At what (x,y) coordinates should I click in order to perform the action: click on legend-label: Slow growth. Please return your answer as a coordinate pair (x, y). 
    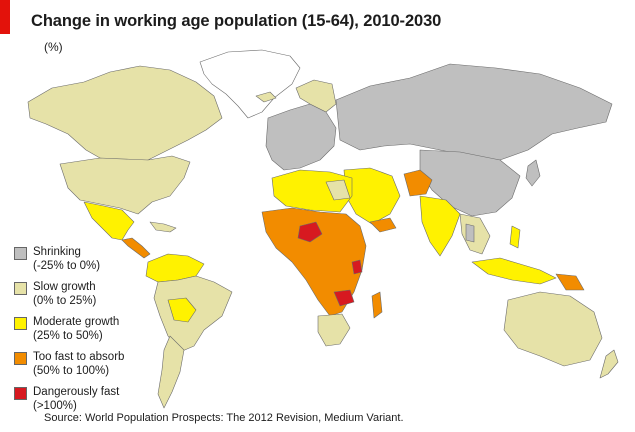
    Looking at the image, I should click on (64, 287).